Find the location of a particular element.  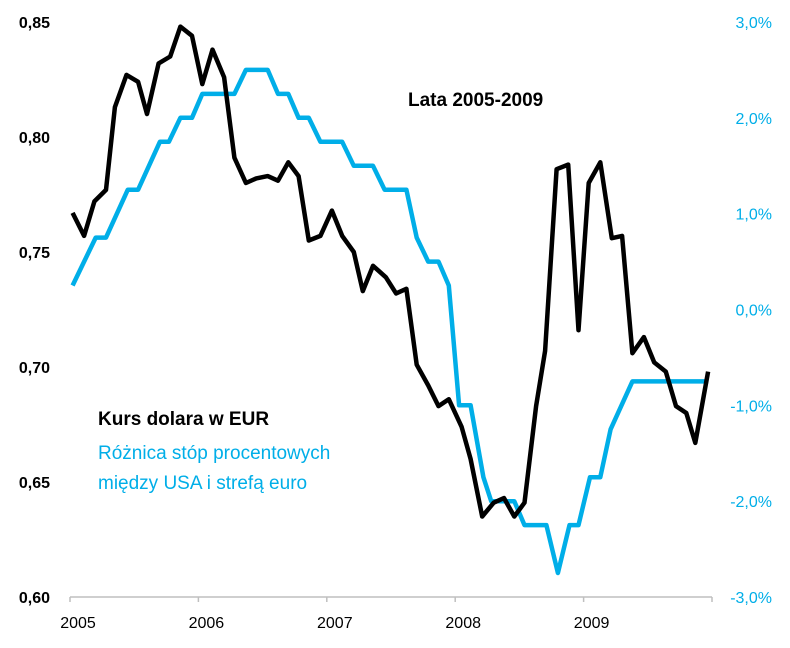

y-left-tick-label: 0,85 is located at coordinates (34, 23).